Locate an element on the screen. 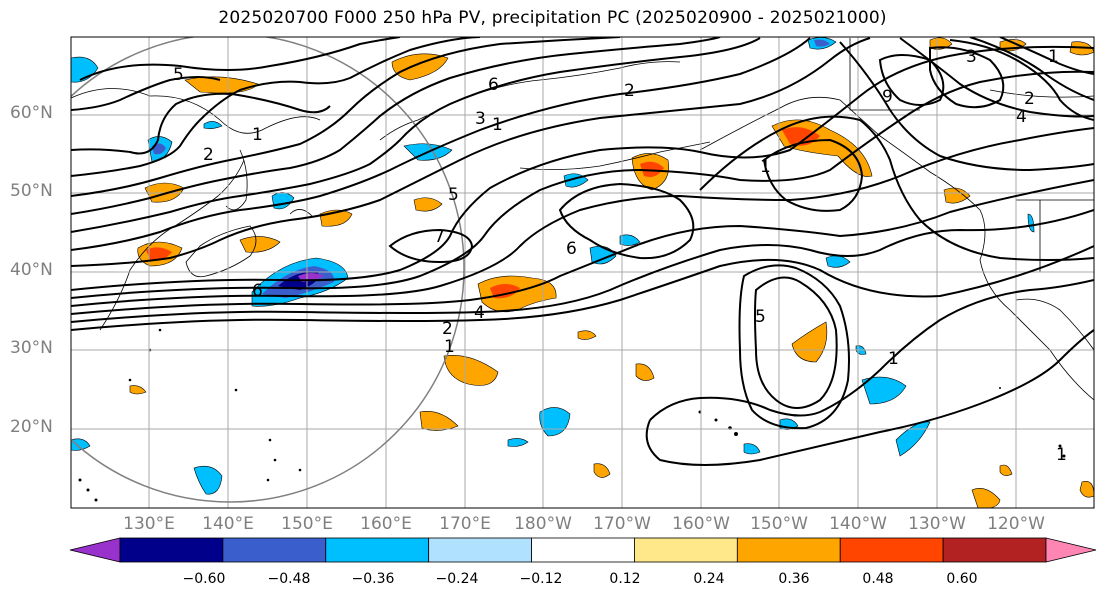 Image resolution: width=1105 pixels, height=601 pixels. lat-label-20n: 20°N is located at coordinates (31, 427).